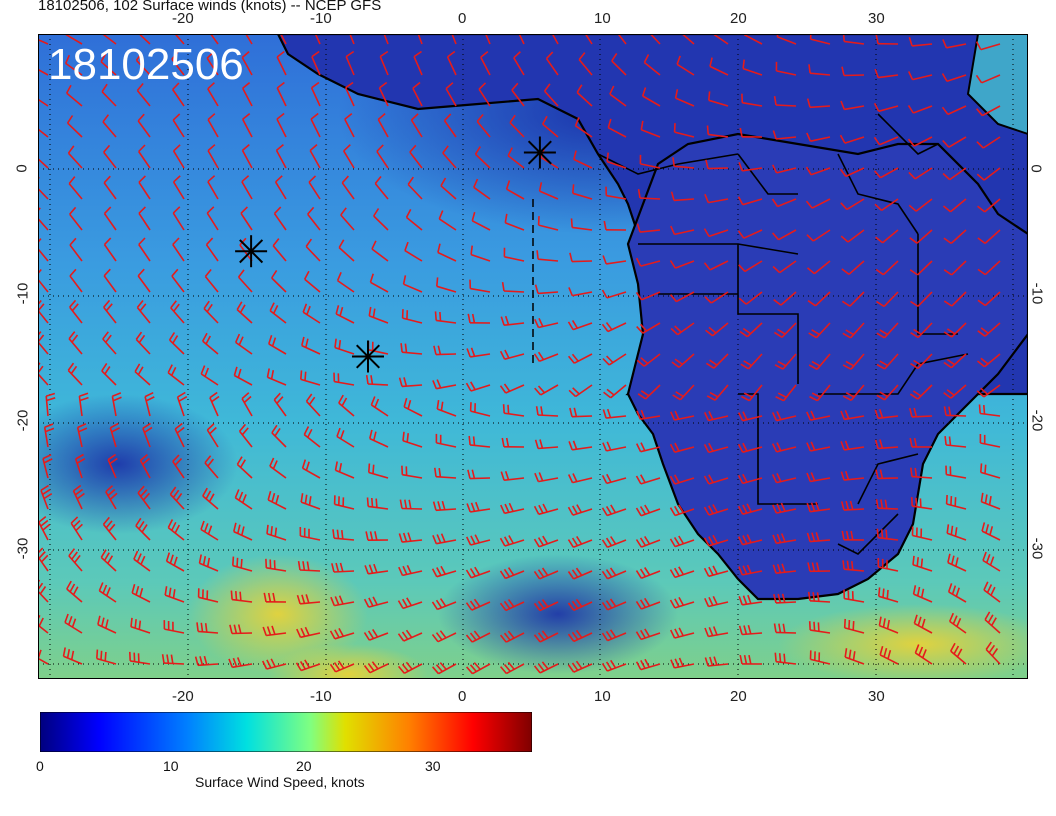 This screenshot has width=1056, height=816. What do you see at coordinates (738, 696) in the screenshot?
I see `bottom-lon-tick: 20` at bounding box center [738, 696].